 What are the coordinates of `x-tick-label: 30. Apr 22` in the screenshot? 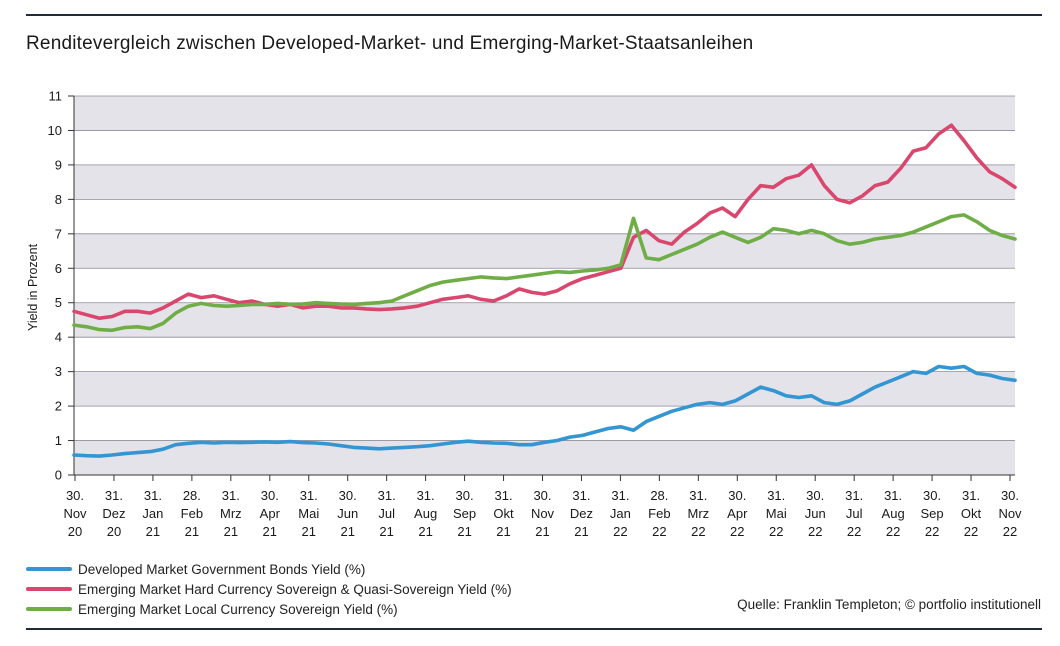 It's located at (737, 513).